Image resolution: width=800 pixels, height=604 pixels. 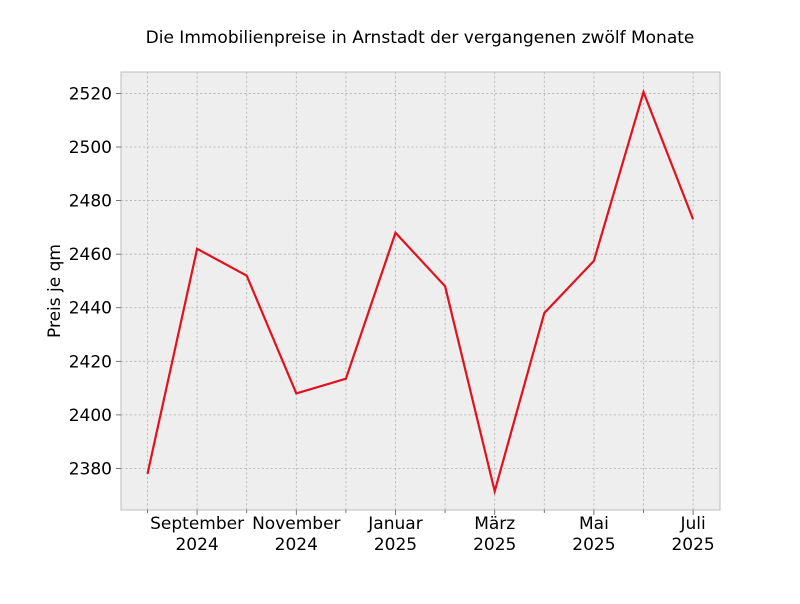 I want to click on x-tick-label-line: September, so click(x=197, y=524).